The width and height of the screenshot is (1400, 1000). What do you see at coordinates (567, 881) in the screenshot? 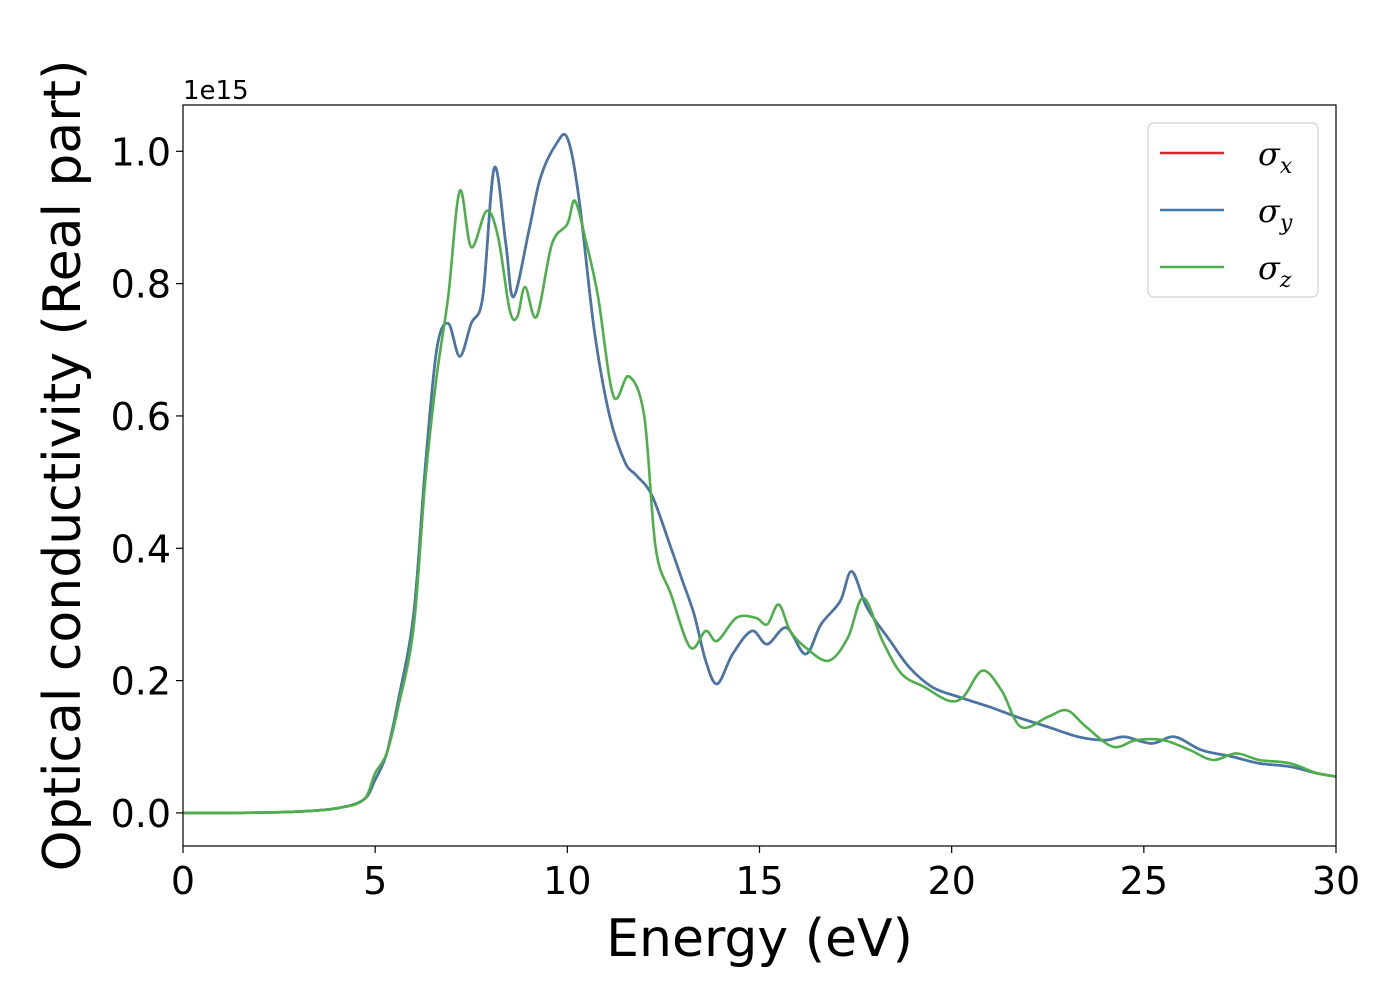
I see `x-tick-label: 10` at bounding box center [567, 881].